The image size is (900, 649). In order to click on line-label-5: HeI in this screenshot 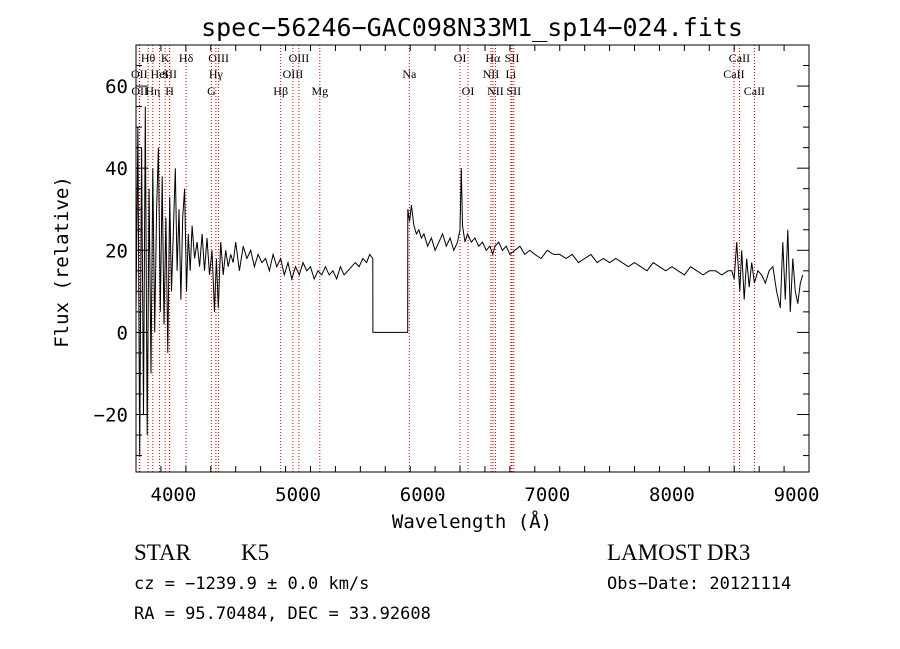, I will do `click(160, 74)`.